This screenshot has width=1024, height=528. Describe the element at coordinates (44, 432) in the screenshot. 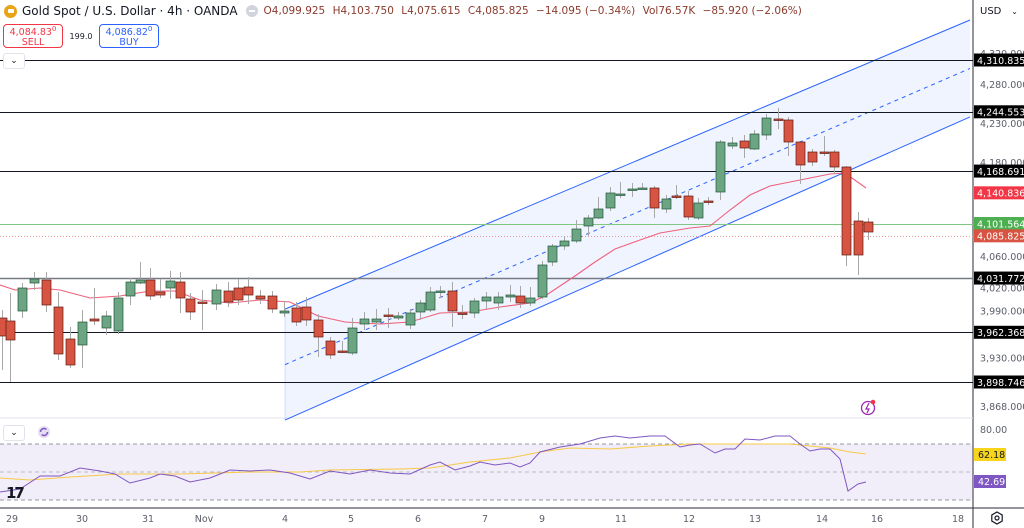

I see `sync-icon` at that location.